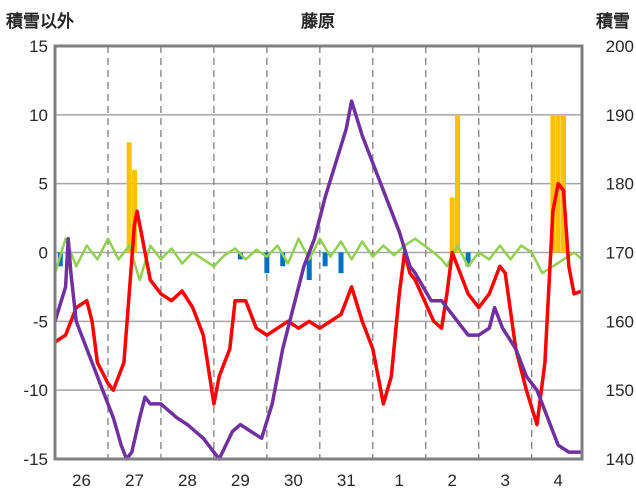 This screenshot has width=636, height=501. I want to click on left-tick-label: -15, so click(35, 459).